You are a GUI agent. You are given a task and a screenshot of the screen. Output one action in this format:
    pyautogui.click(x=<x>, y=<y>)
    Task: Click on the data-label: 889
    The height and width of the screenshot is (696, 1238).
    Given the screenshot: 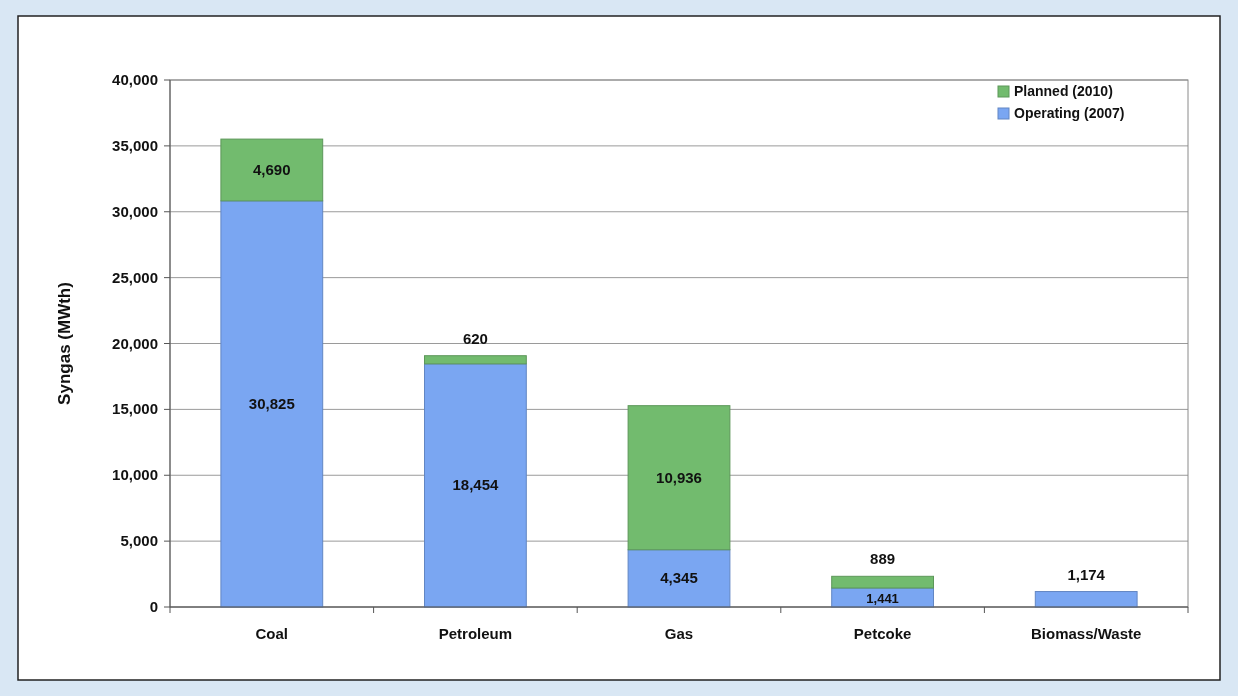 What is the action you would take?
    pyautogui.click(x=883, y=559)
    